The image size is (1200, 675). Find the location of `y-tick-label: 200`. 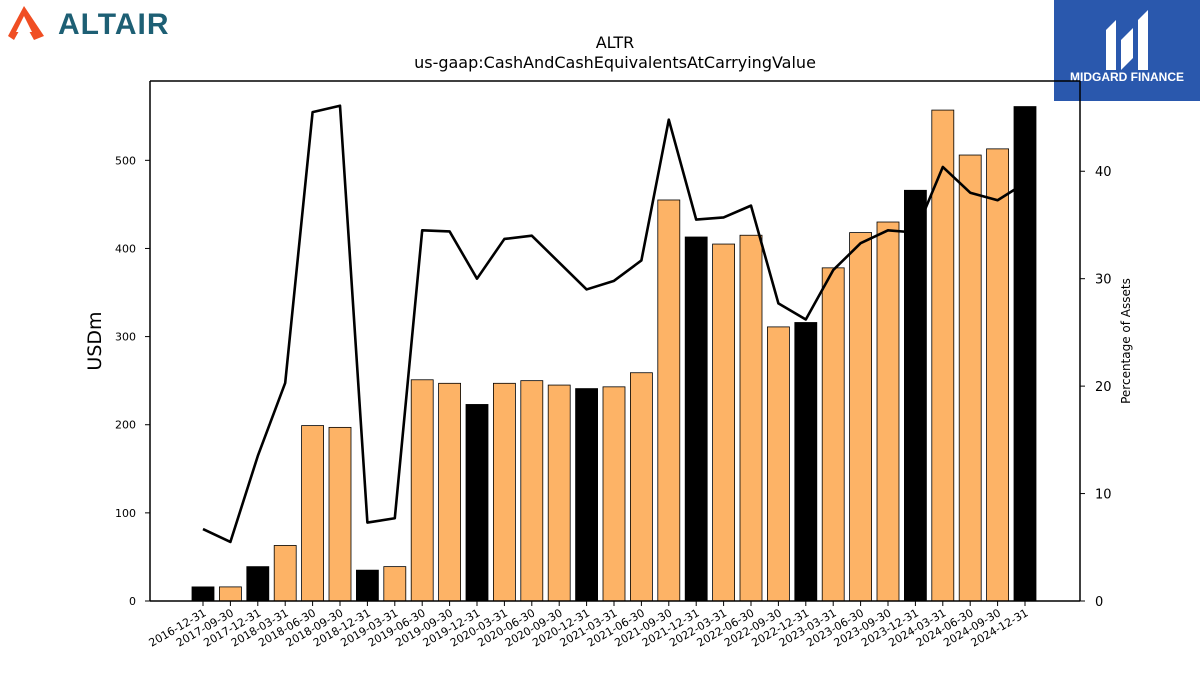

y-tick-label: 200 is located at coordinates (125, 425).